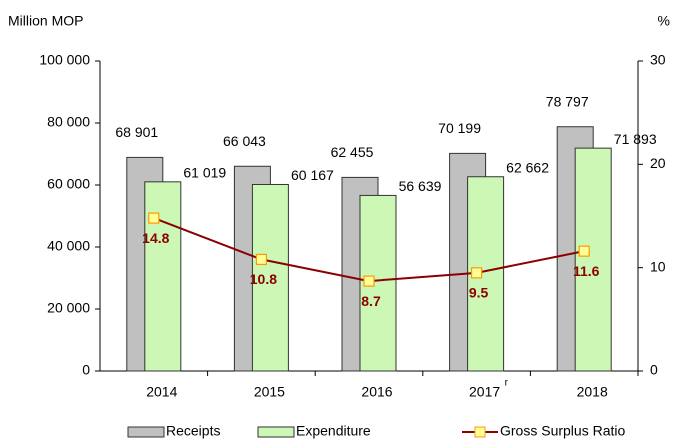 This screenshot has width=680, height=444. Describe the element at coordinates (45, 21) in the screenshot. I see `y-axis-label: Million MOP` at that location.